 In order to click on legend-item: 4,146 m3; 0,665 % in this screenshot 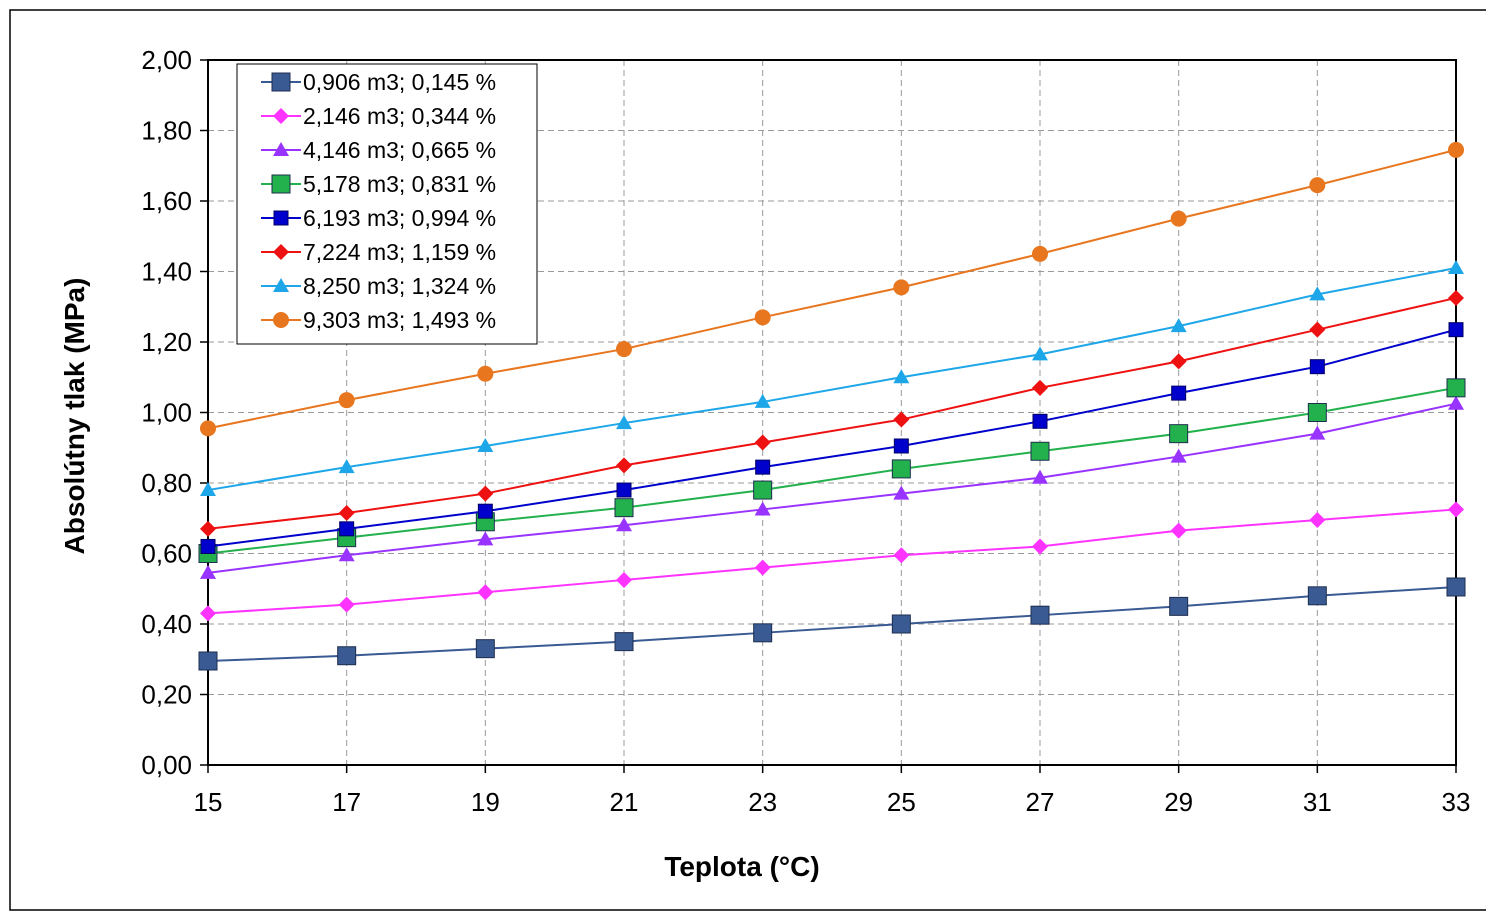, I will do `click(378, 150)`.